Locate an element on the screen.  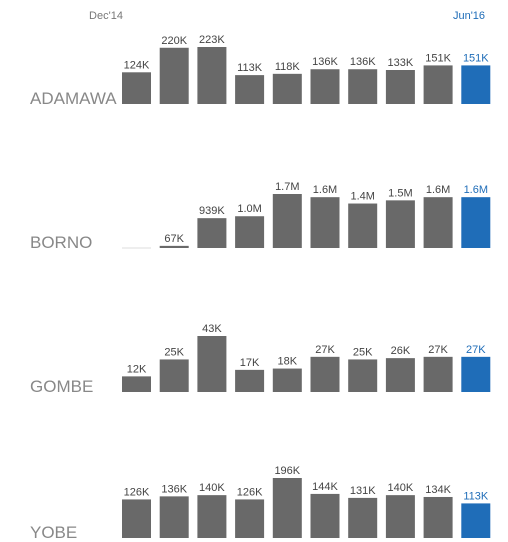
bar-value-label: 17K is located at coordinates (250, 363).